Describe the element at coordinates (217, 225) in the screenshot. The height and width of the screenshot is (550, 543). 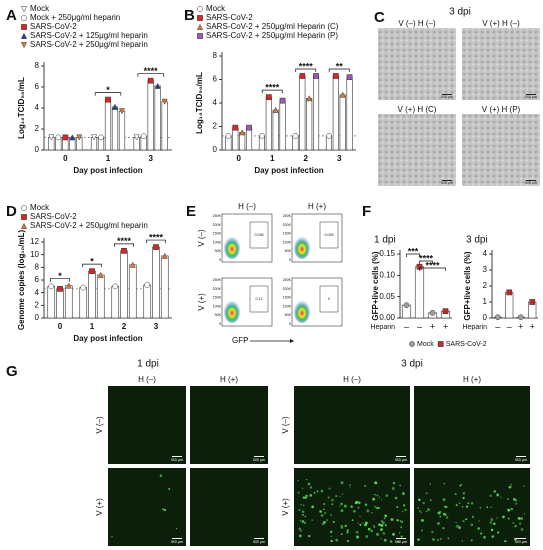
I see `flow-y-tick-label: 200K` at that location.